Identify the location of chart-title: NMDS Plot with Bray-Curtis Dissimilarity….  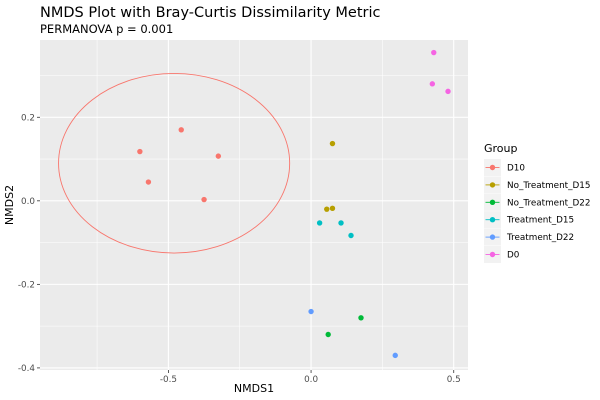
(210, 13).